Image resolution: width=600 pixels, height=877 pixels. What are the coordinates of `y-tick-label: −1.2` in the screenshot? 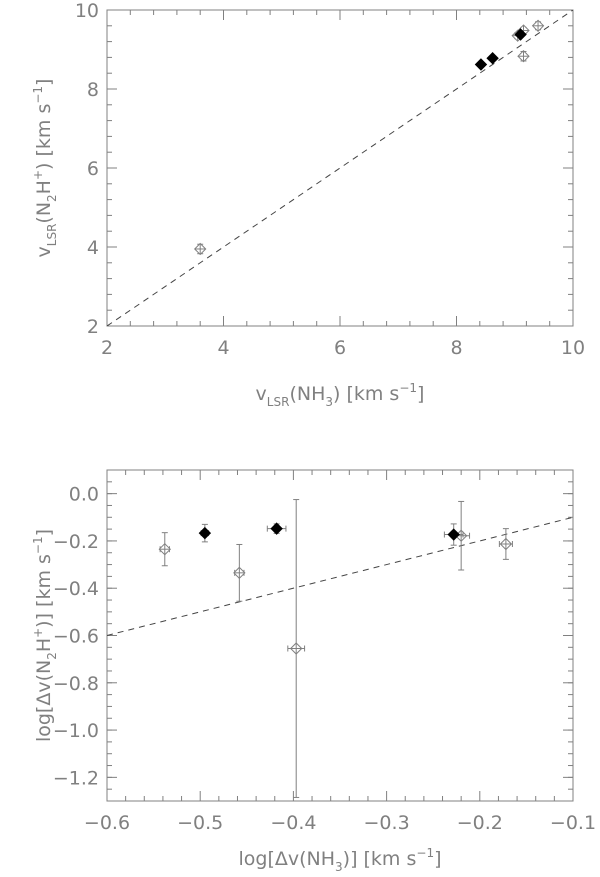 It's located at (76, 778).